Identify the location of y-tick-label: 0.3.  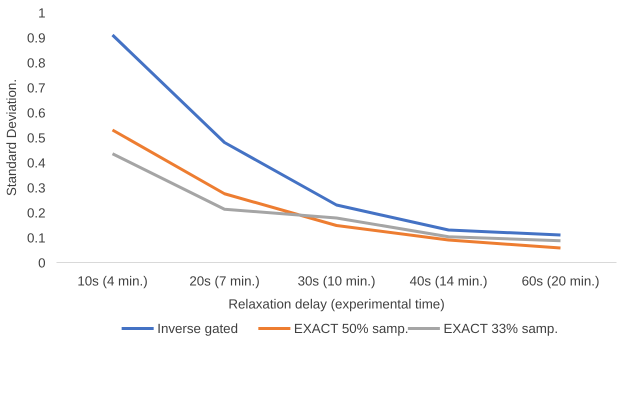
(36, 188).